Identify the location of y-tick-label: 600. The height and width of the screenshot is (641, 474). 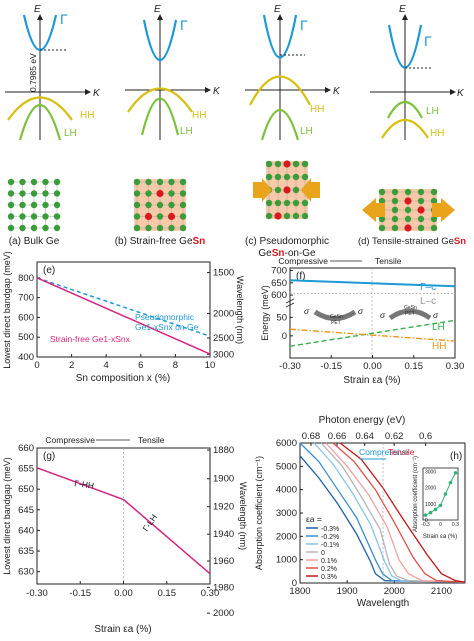
(279, 295).